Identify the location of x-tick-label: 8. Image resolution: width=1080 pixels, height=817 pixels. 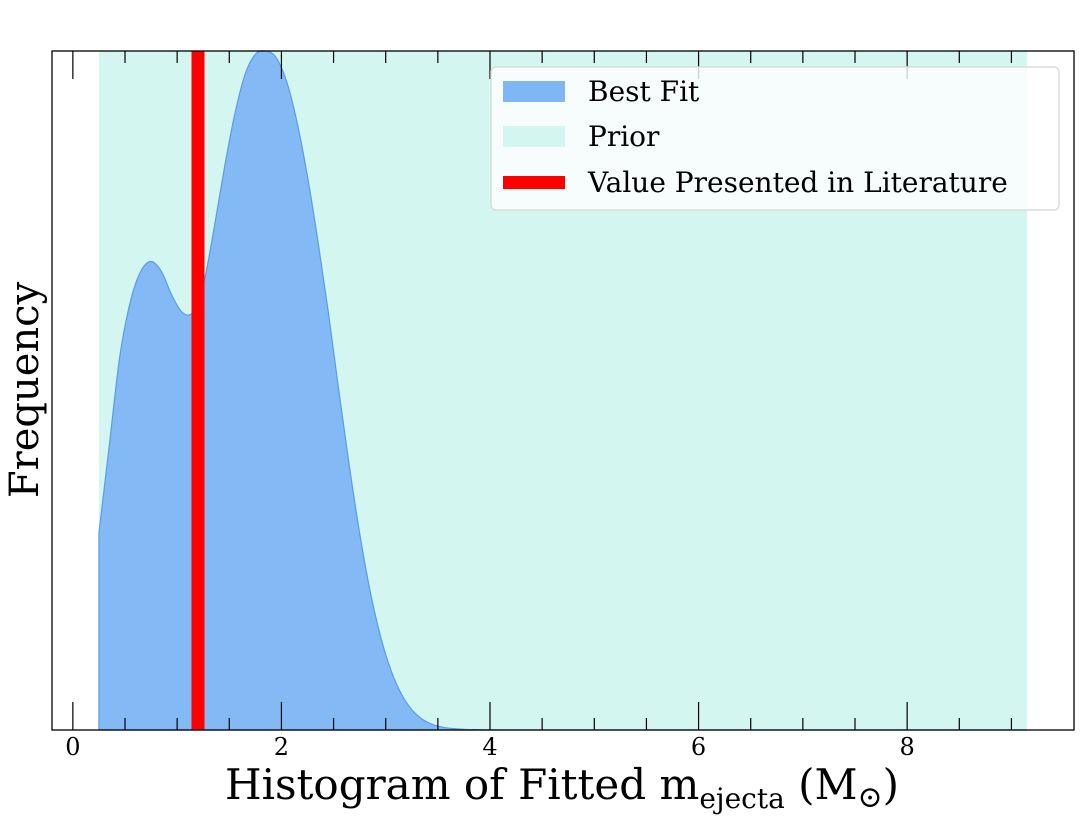
(907, 747).